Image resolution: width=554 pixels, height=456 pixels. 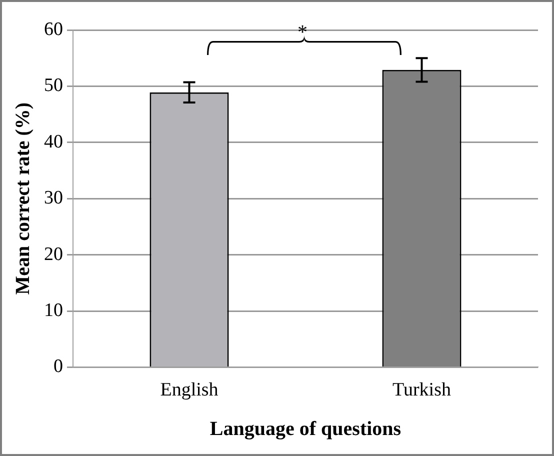 What do you see at coordinates (53, 254) in the screenshot?
I see `y-tick-label: 20` at bounding box center [53, 254].